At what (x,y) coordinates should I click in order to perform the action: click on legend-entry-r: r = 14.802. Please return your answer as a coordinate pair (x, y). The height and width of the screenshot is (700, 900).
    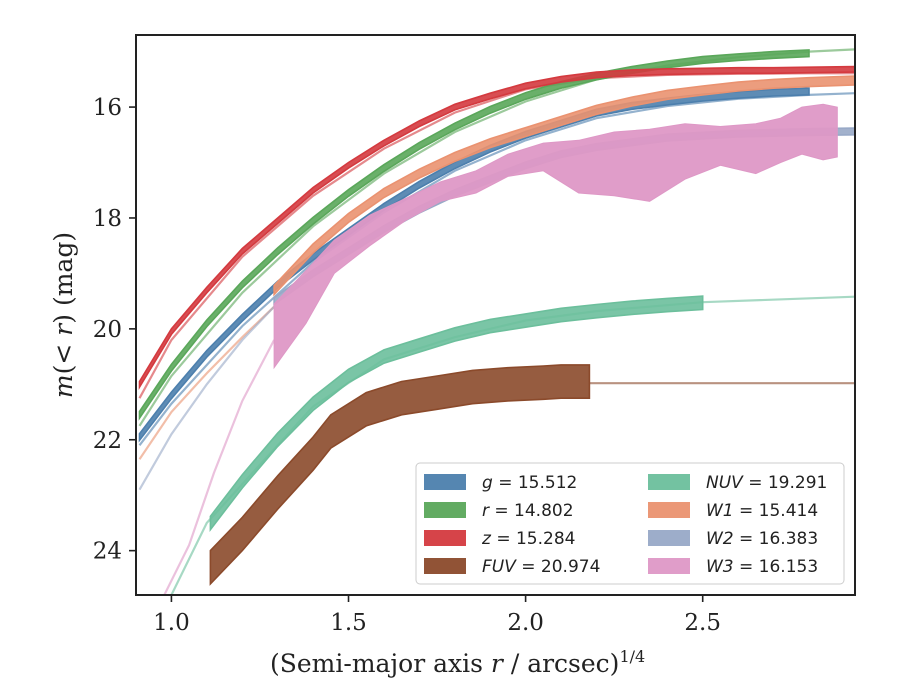
    Looking at the image, I should click on (499, 511).